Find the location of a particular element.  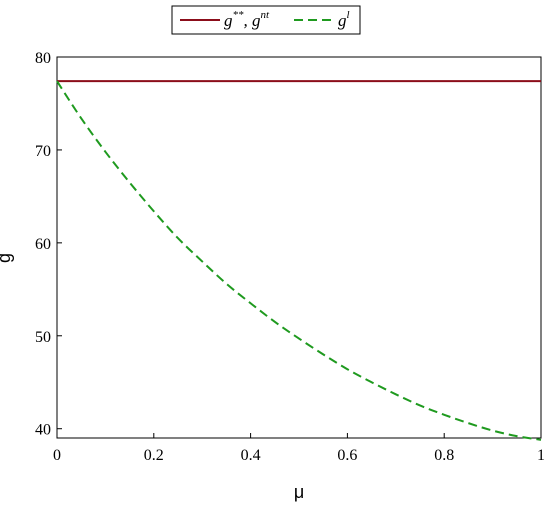

legend-entry-series-2-base: g is located at coordinates (342, 20).